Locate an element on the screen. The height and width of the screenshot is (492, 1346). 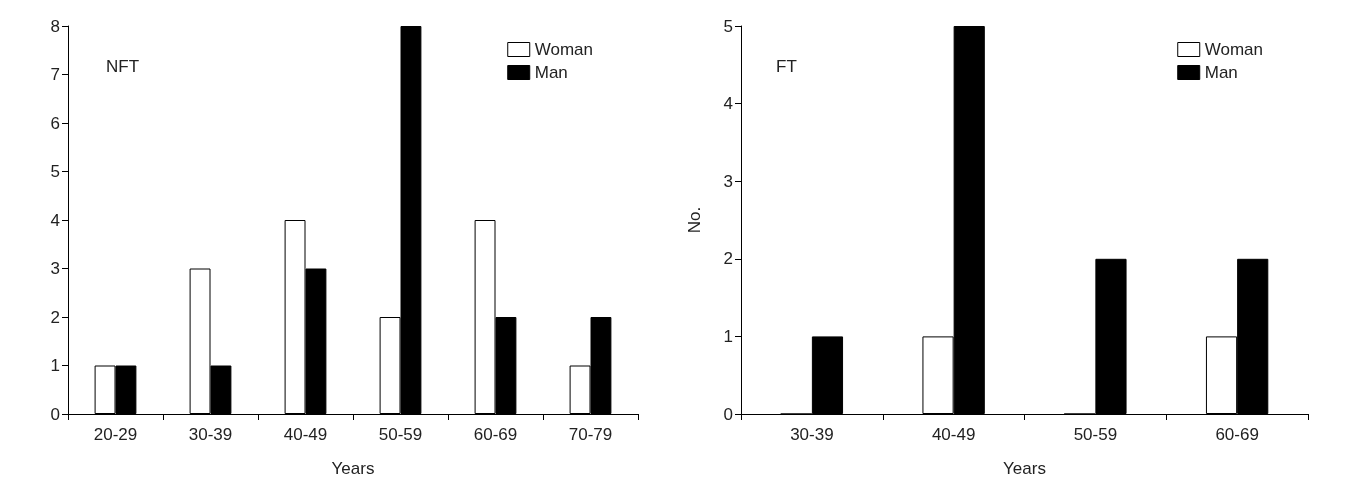
x-tick-label: 20-29 is located at coordinates (115, 434).